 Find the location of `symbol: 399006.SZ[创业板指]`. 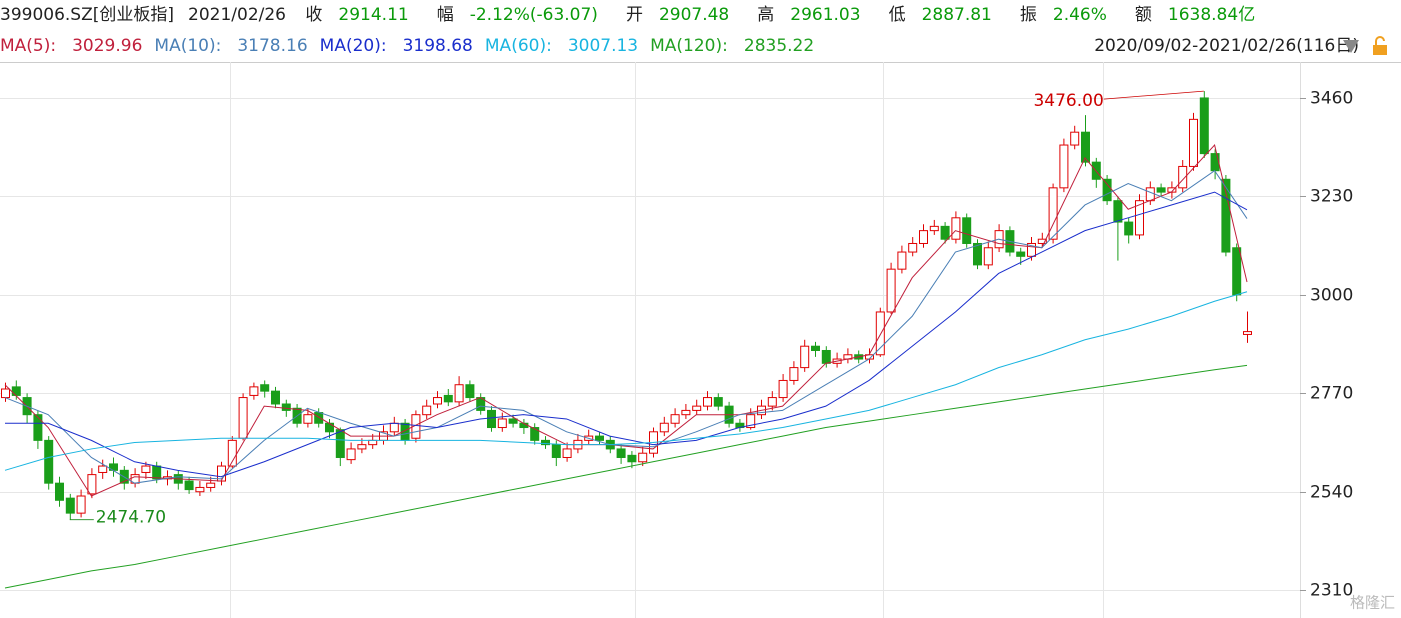

symbol: 399006.SZ[创业板指] is located at coordinates (87, 15).